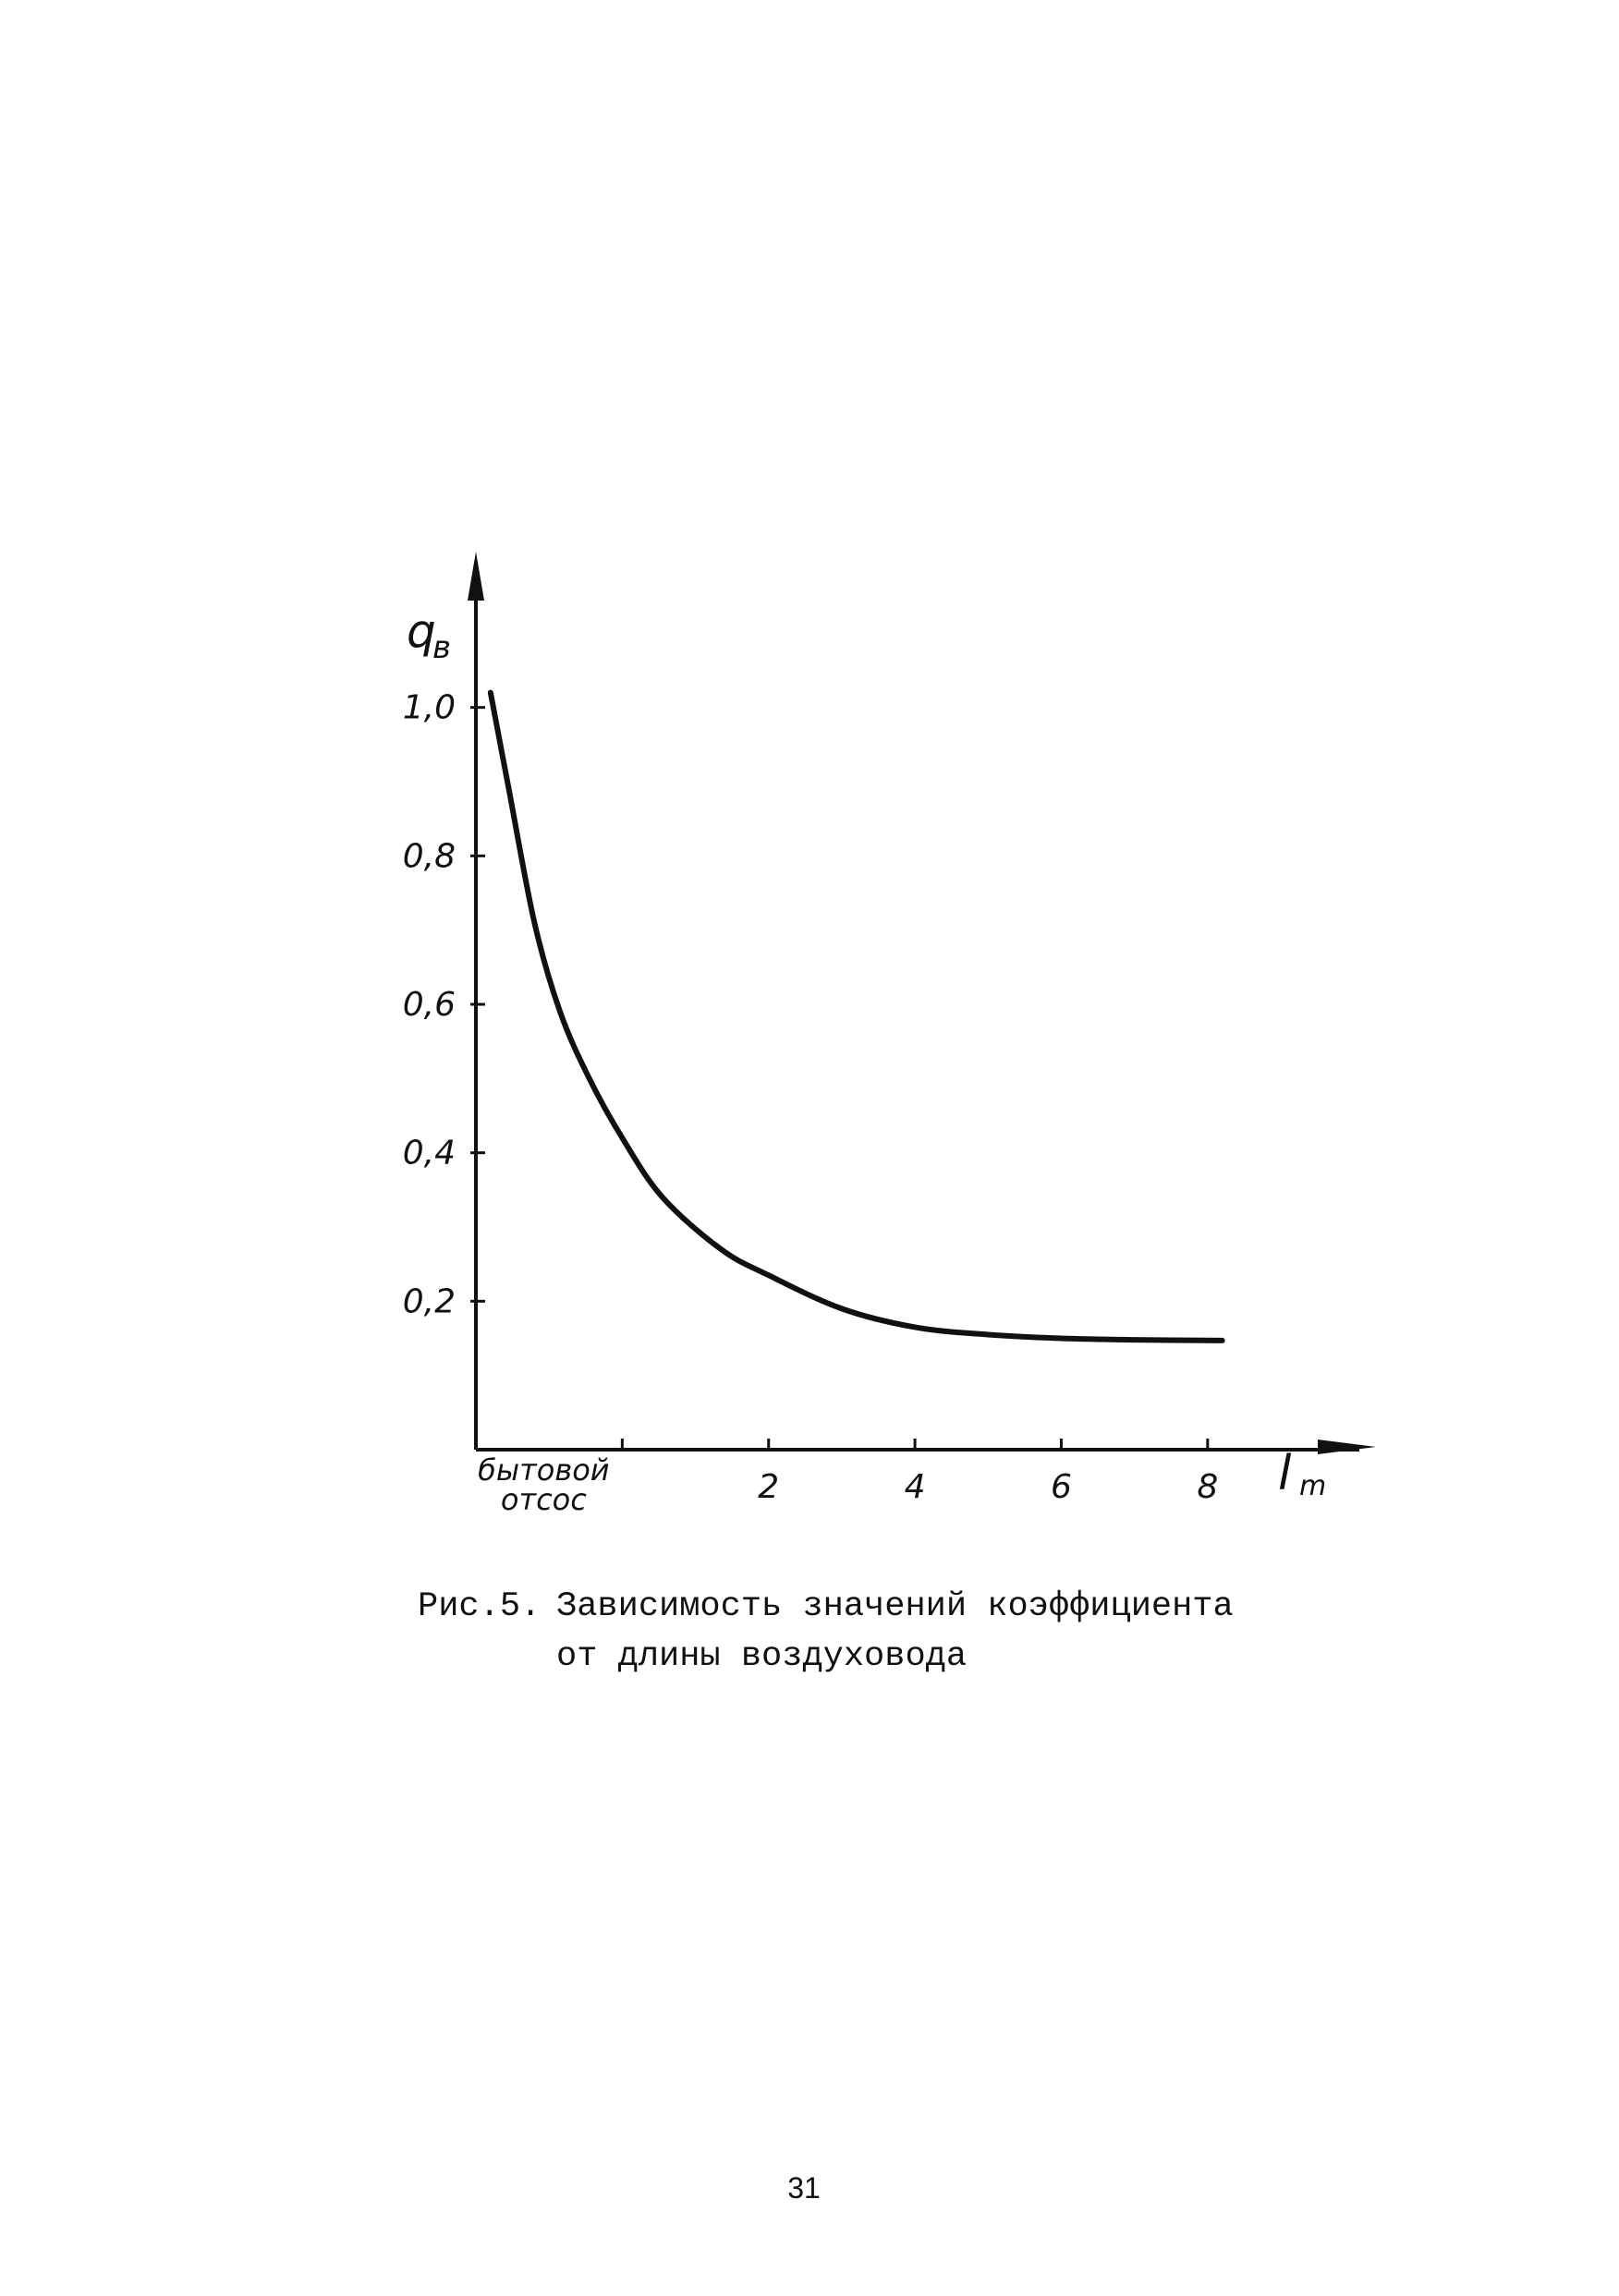  I want to click on y-tick-label: 0,2, so click(429, 1301).